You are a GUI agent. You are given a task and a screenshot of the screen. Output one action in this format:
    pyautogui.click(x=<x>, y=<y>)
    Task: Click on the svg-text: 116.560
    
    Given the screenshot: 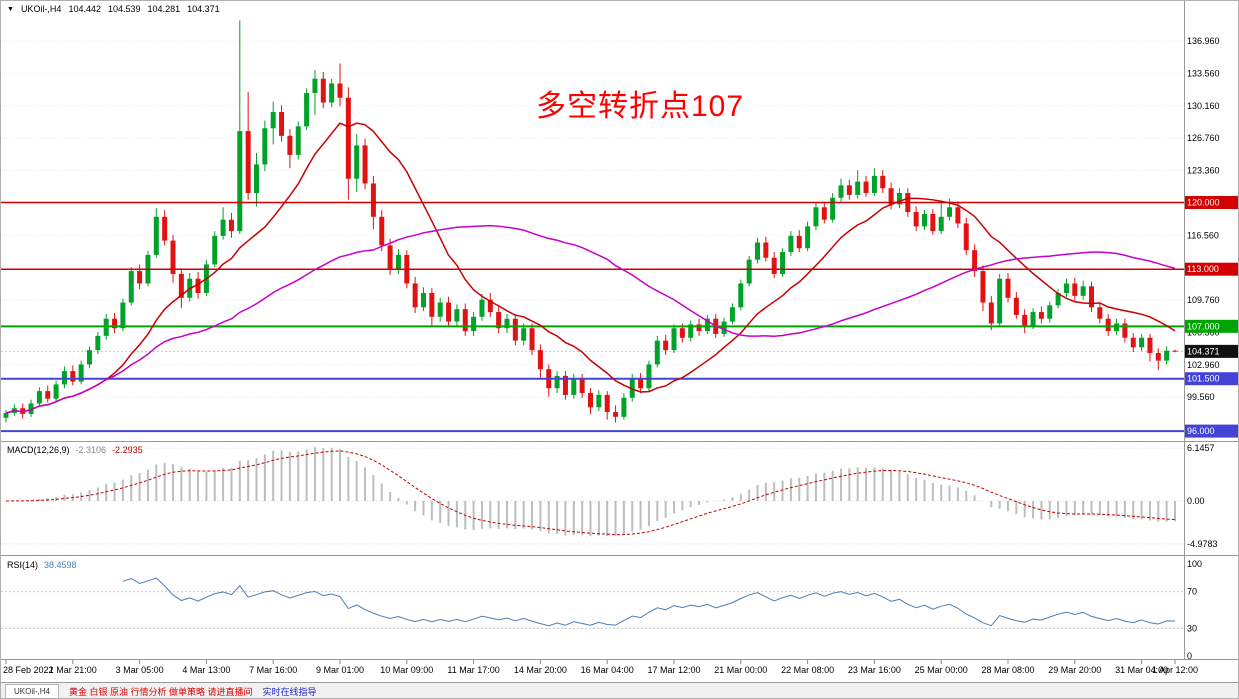 What is the action you would take?
    pyautogui.click(x=1203, y=235)
    